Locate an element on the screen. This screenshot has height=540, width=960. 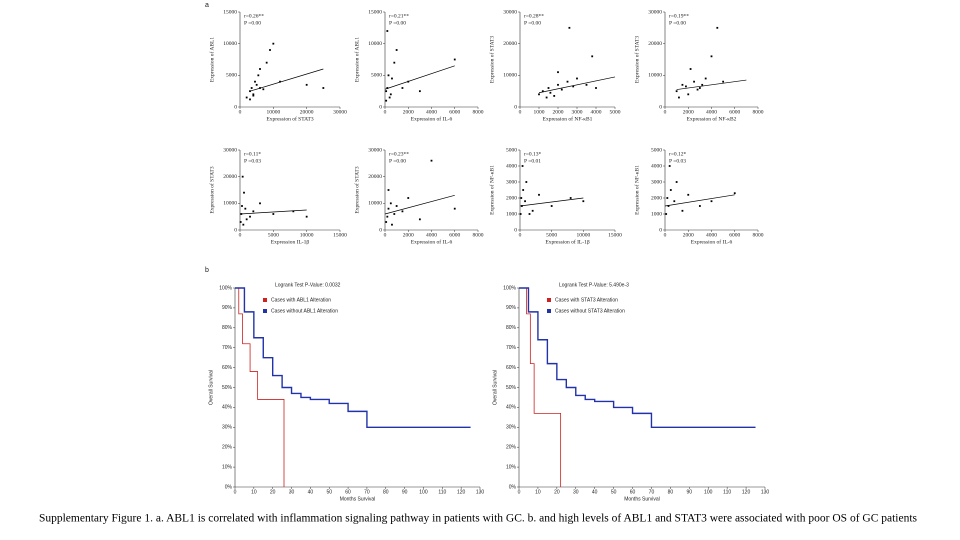
x-axis-title: Expression of STAT3 is located at coordinates (289, 118).